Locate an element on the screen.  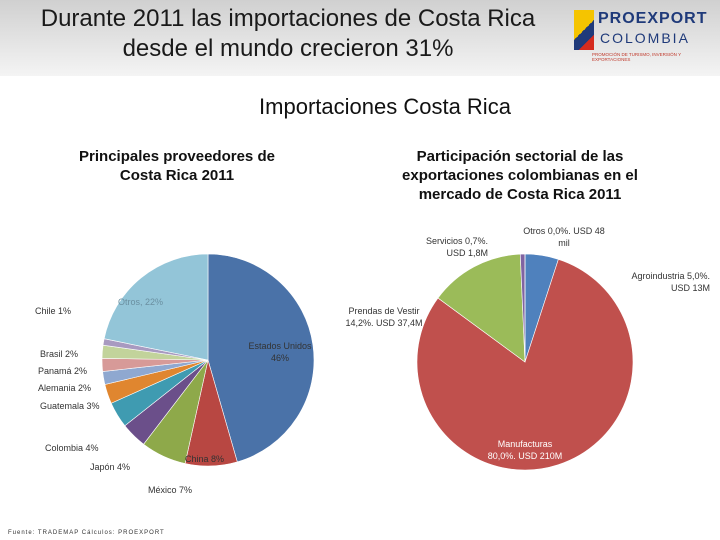
logo: PROEXPORT is located at coordinates (653, 18).